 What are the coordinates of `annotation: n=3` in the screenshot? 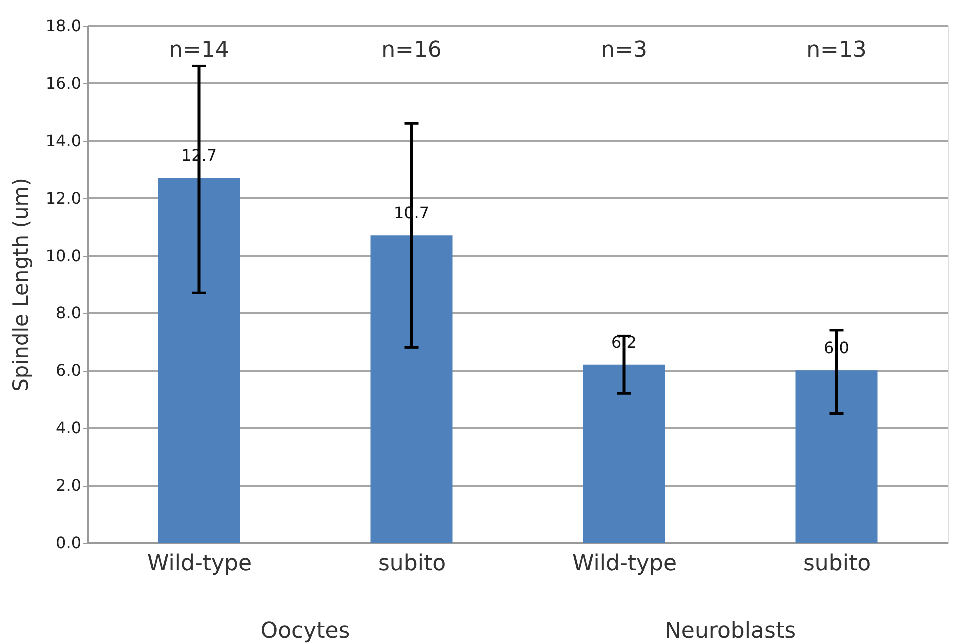 It's located at (624, 50).